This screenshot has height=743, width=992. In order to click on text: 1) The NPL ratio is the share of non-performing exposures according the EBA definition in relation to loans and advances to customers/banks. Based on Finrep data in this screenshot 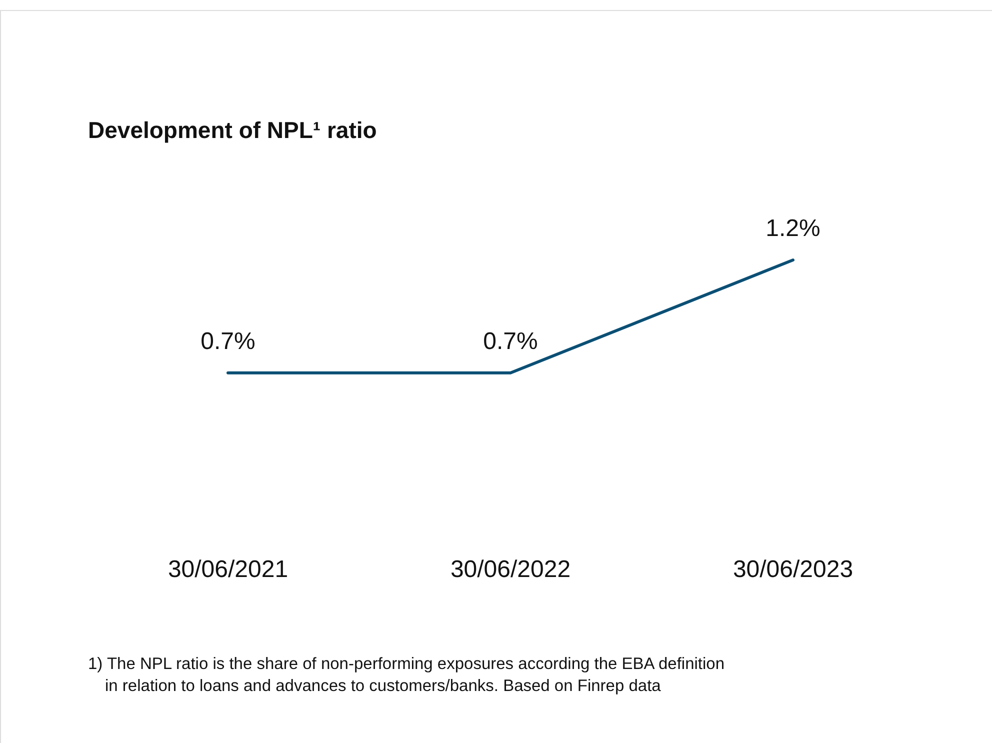, I will do `click(406, 675)`.